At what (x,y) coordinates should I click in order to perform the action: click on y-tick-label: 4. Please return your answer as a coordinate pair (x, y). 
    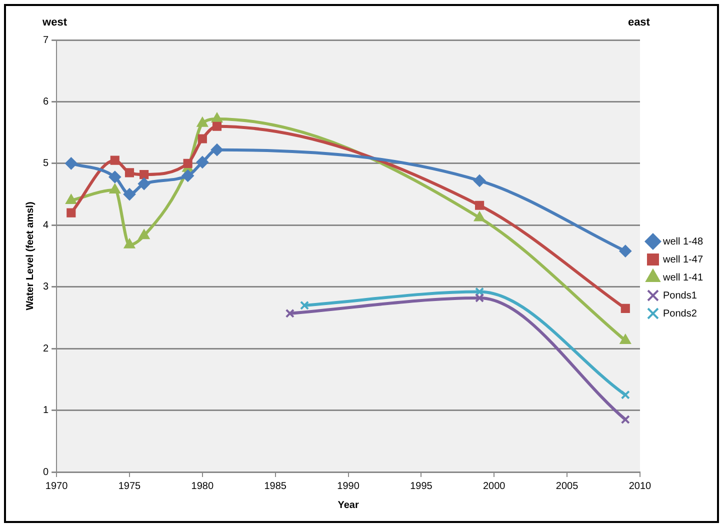
    Looking at the image, I should click on (46, 225).